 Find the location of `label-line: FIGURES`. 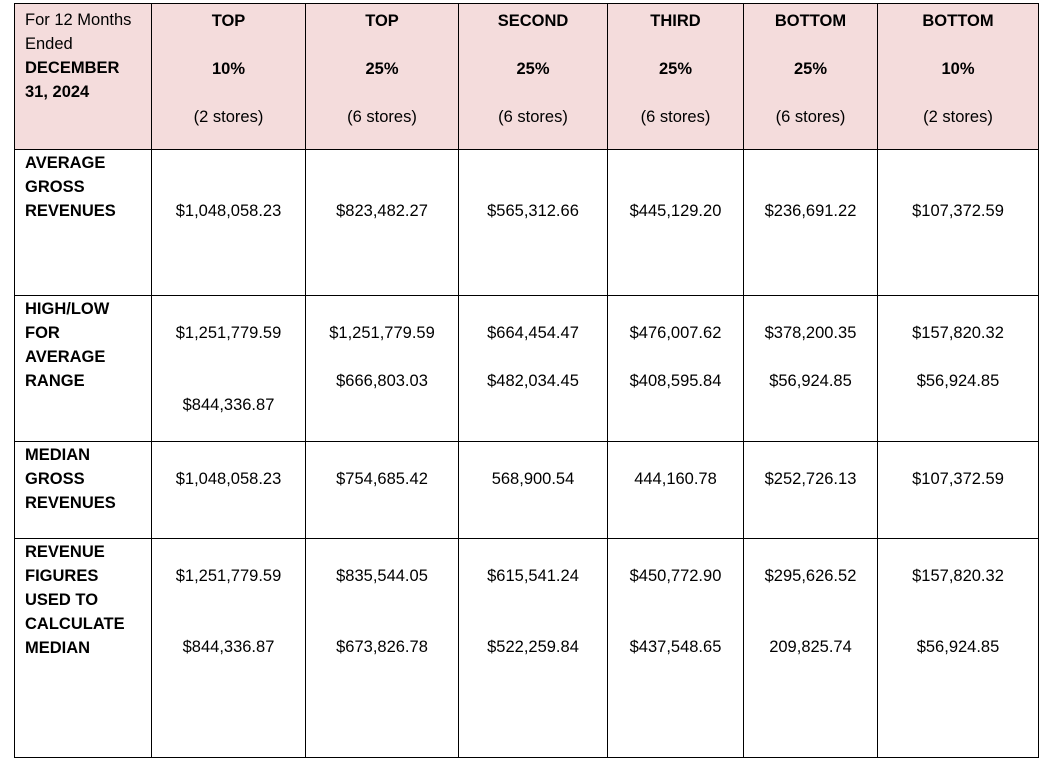

label-line: FIGURES is located at coordinates (62, 576).